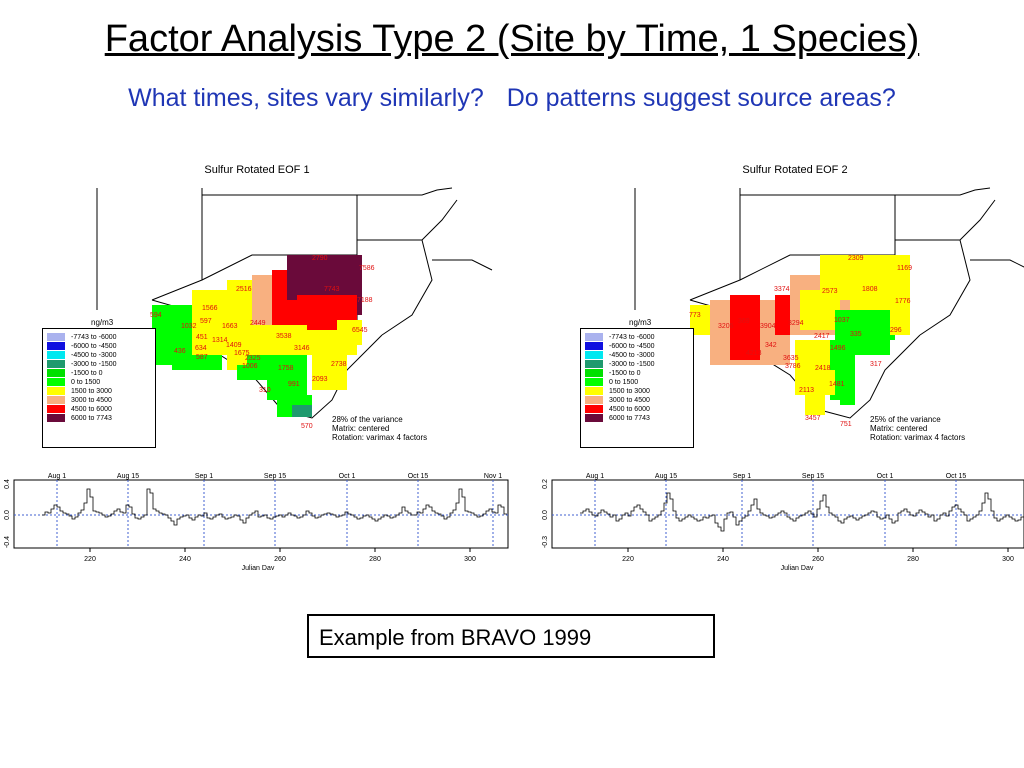 The height and width of the screenshot is (768, 1024). I want to click on site-value-label: 310, so click(265, 390).